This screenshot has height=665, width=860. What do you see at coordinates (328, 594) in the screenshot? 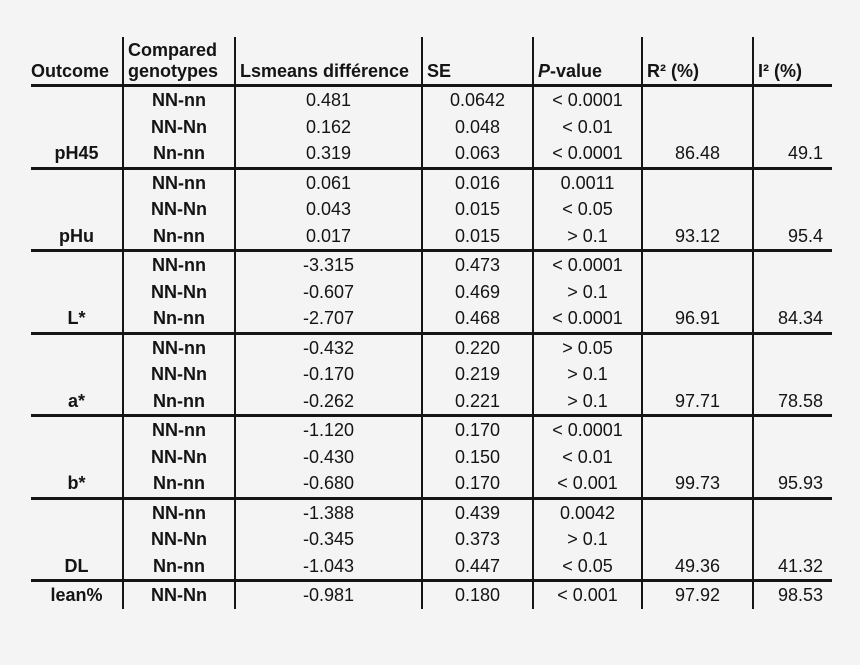
I see `cell-lsmeans-difference: -0.981` at bounding box center [328, 594].